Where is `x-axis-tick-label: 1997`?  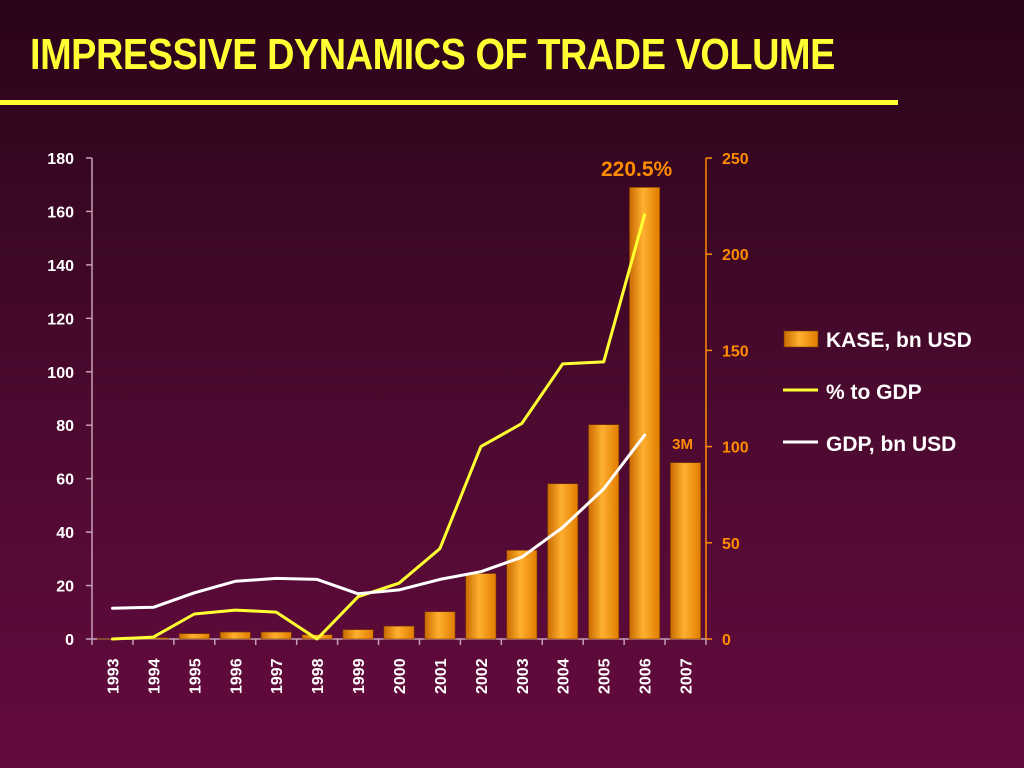
x-axis-tick-label: 1997 is located at coordinates (277, 676).